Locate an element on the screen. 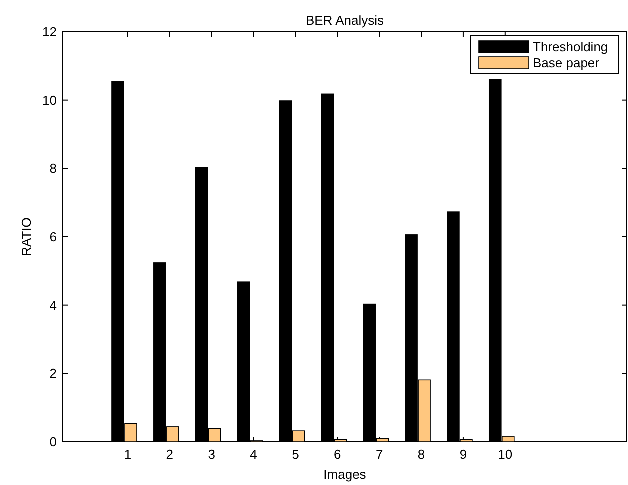 The image size is (628, 485). x-tick-label: 9 is located at coordinates (464, 454).